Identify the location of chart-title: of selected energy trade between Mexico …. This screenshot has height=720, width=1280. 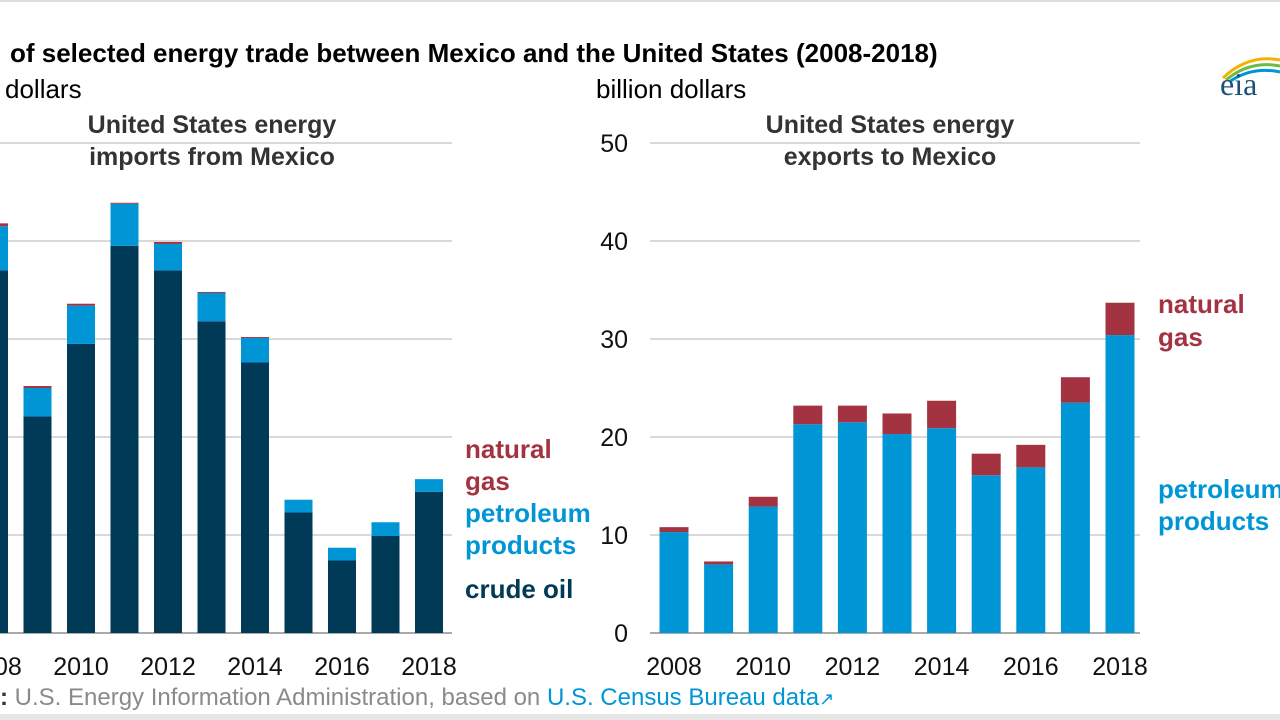
(474, 53).